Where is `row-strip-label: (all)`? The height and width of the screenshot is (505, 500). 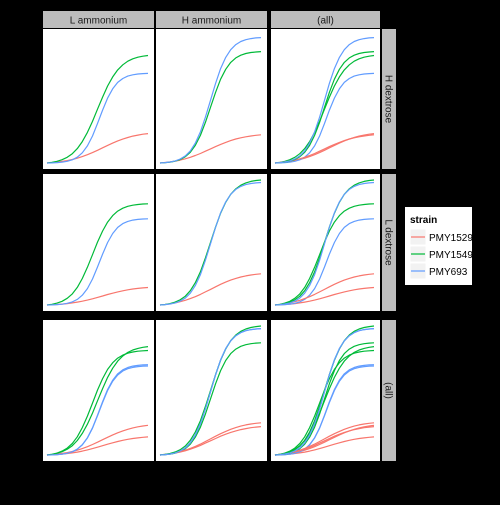 row-strip-label: (all) is located at coordinates (388, 390).